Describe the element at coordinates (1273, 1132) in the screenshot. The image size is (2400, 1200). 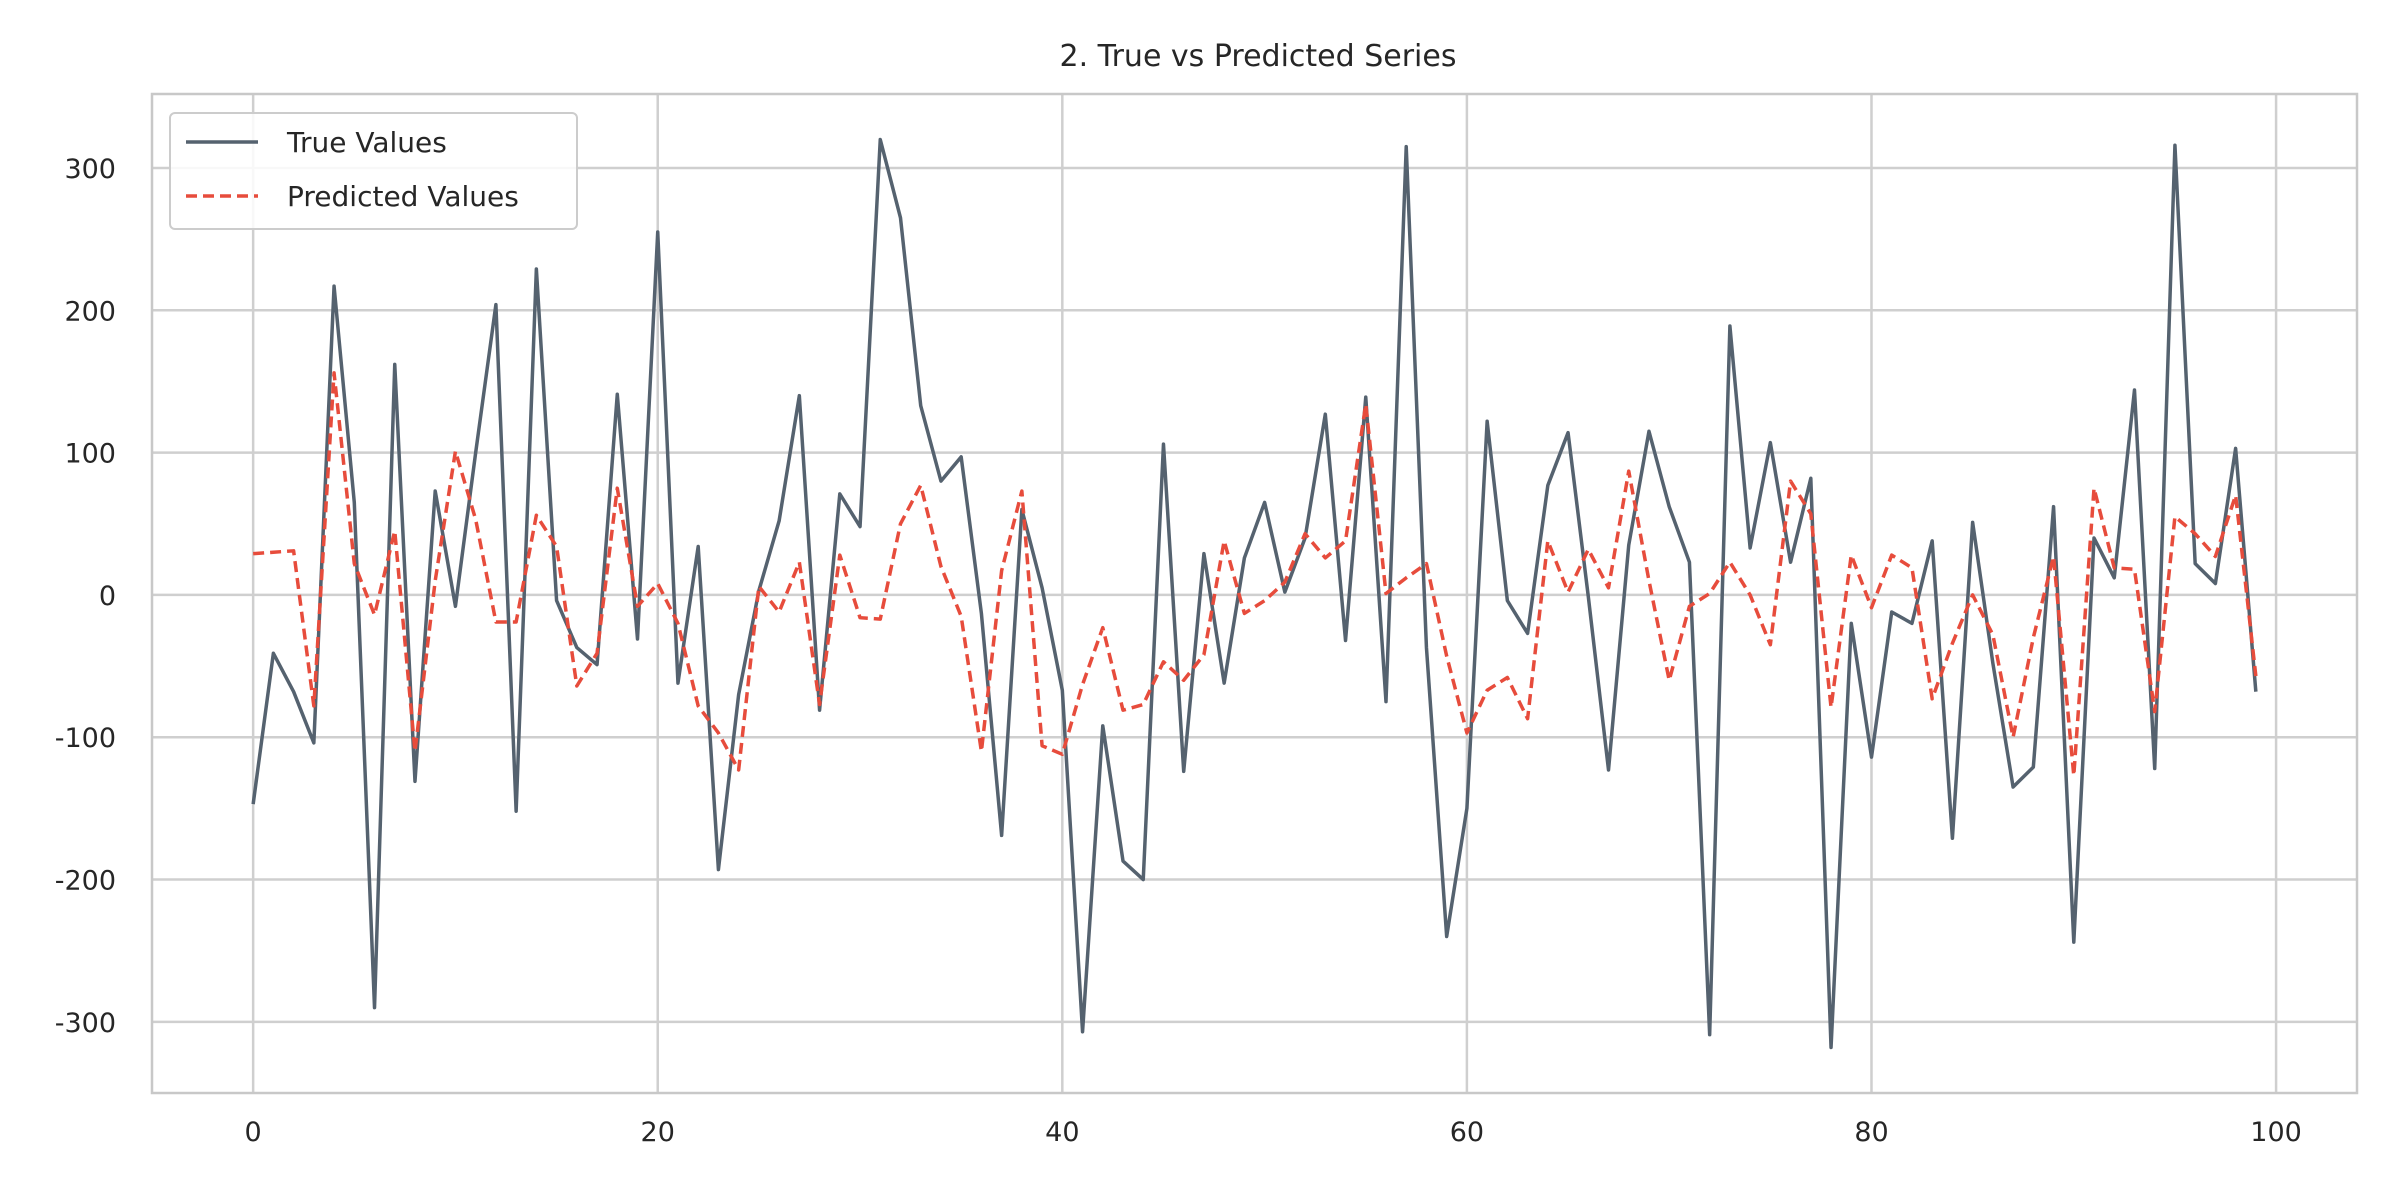
I see `x-axis-ticks: 0 20 40 60 80 100` at that location.